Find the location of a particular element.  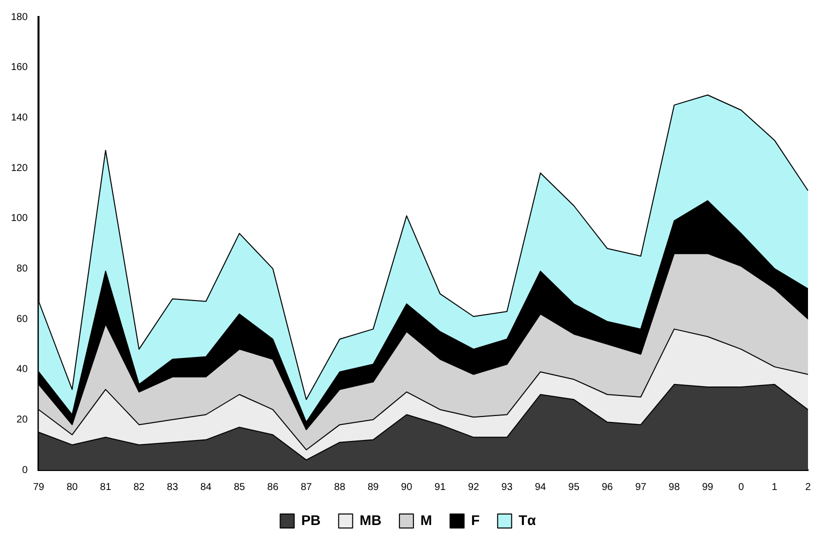

y-tick-label: 80 is located at coordinates (22, 268).